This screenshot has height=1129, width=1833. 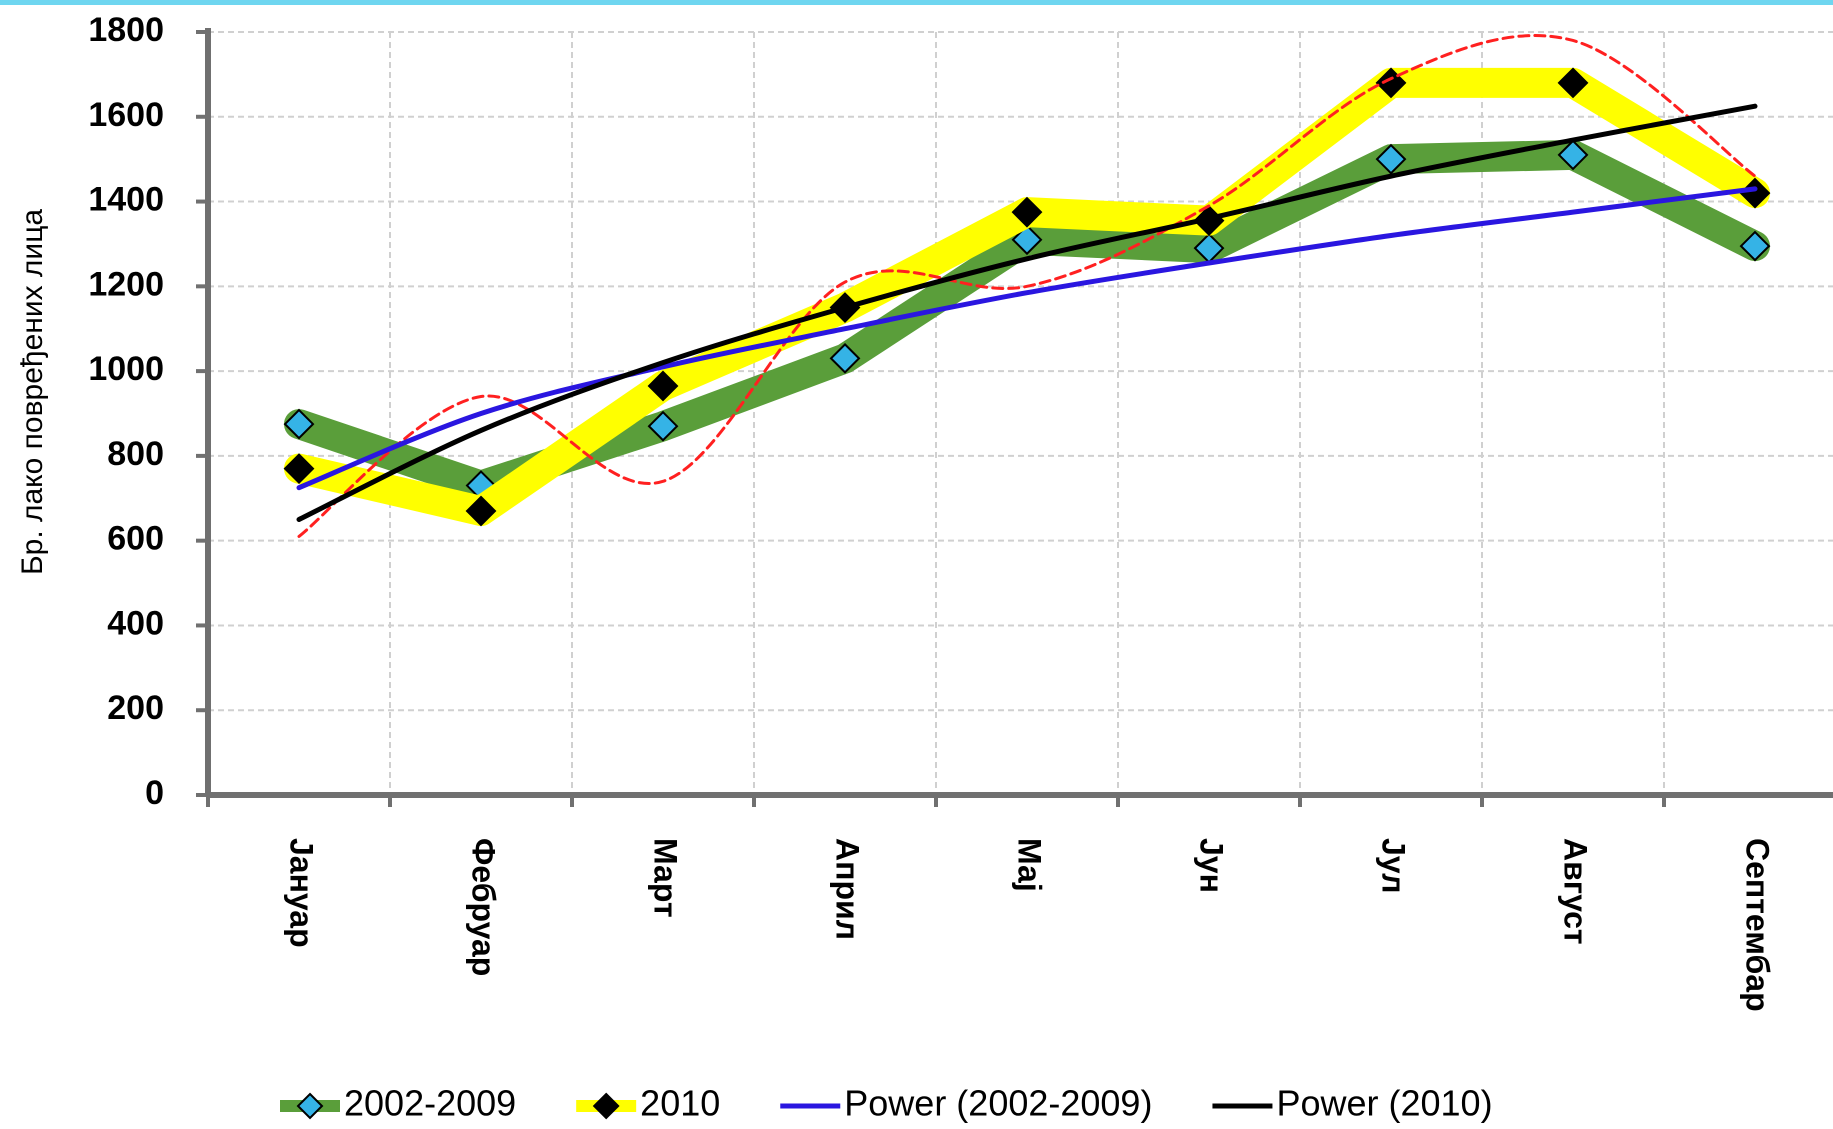 What do you see at coordinates (126, 115) in the screenshot?
I see `y-tick-label: 1600` at bounding box center [126, 115].